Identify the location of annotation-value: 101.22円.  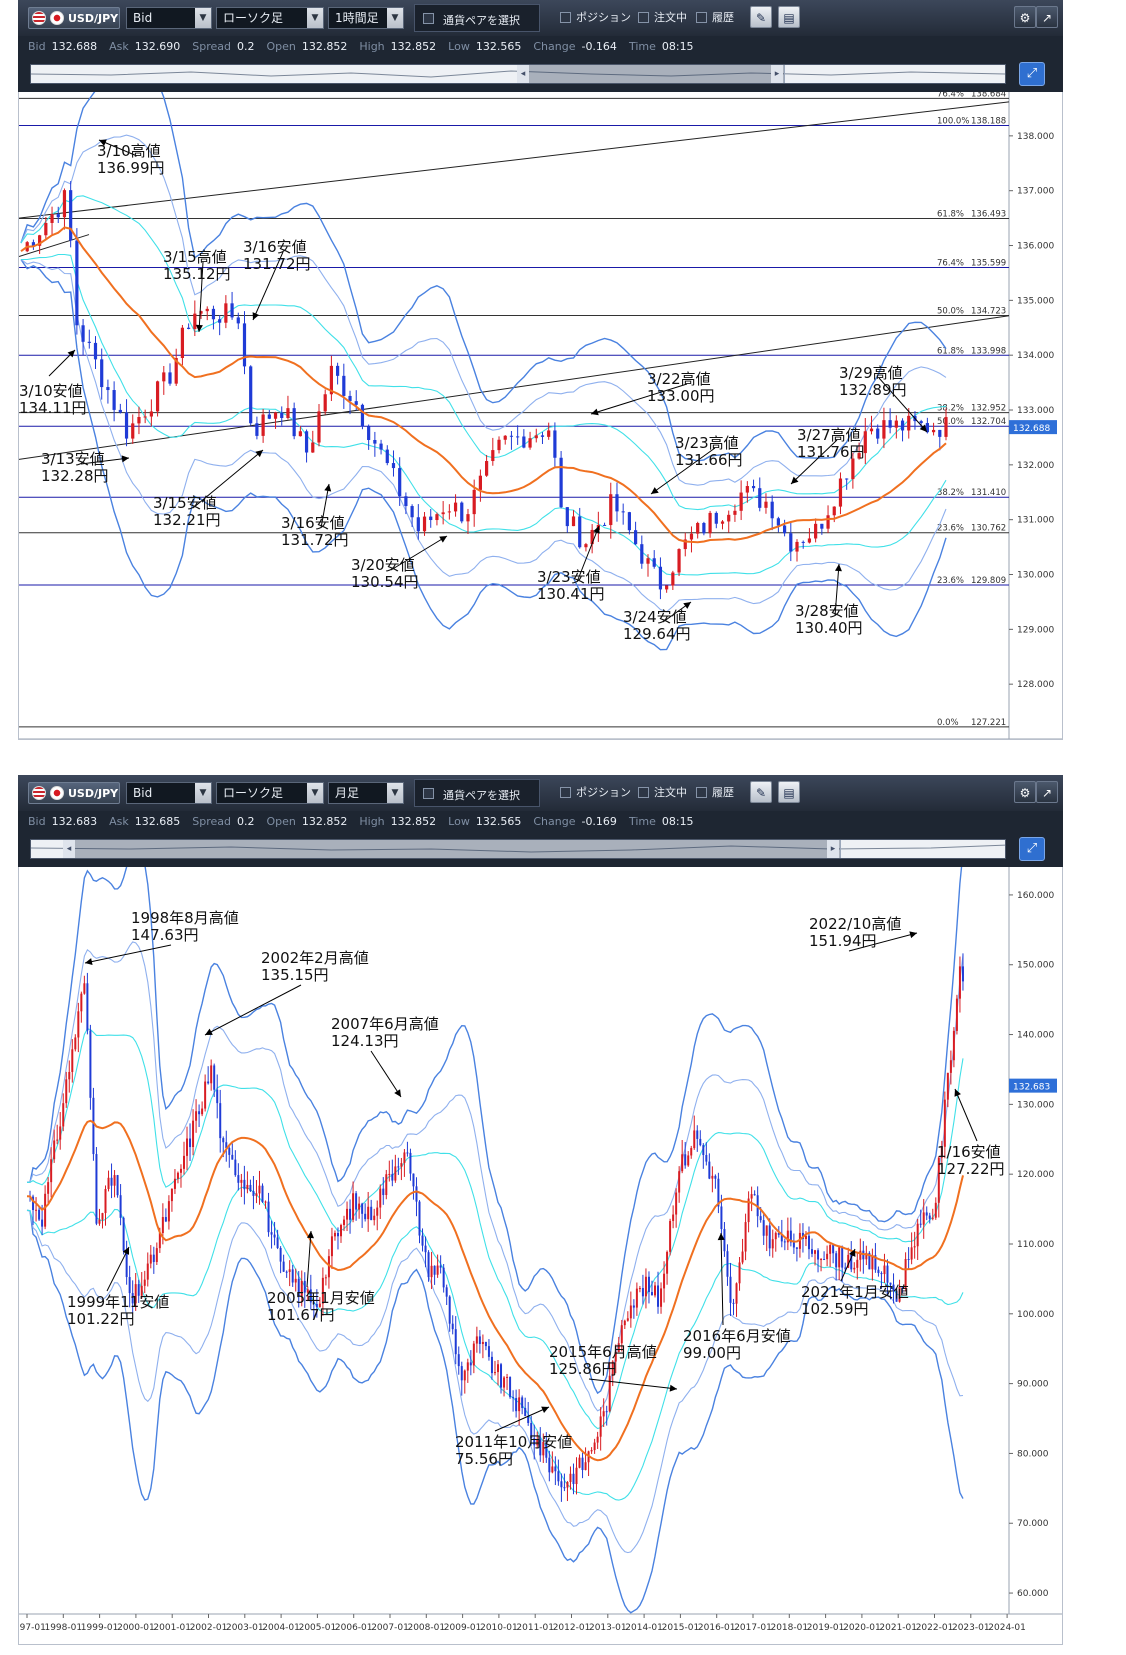
(101, 1319).